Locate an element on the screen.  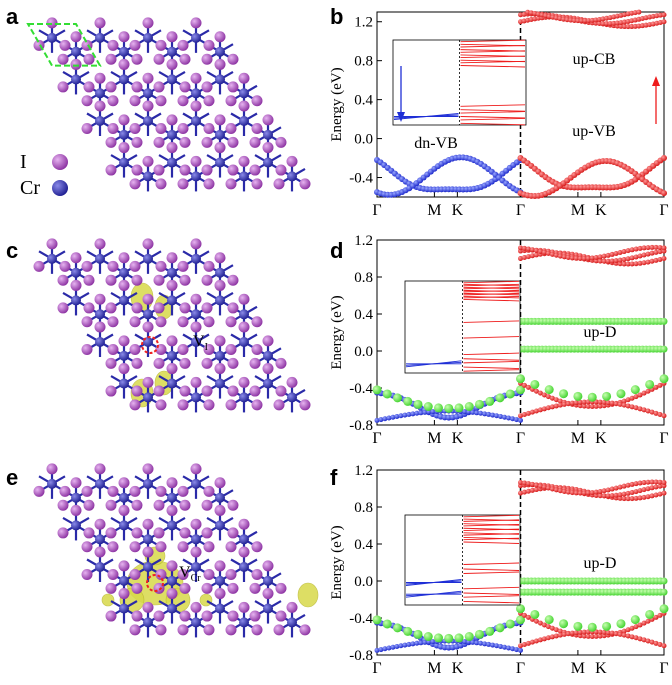
x-tick-label: M is located at coordinates (434, 210).